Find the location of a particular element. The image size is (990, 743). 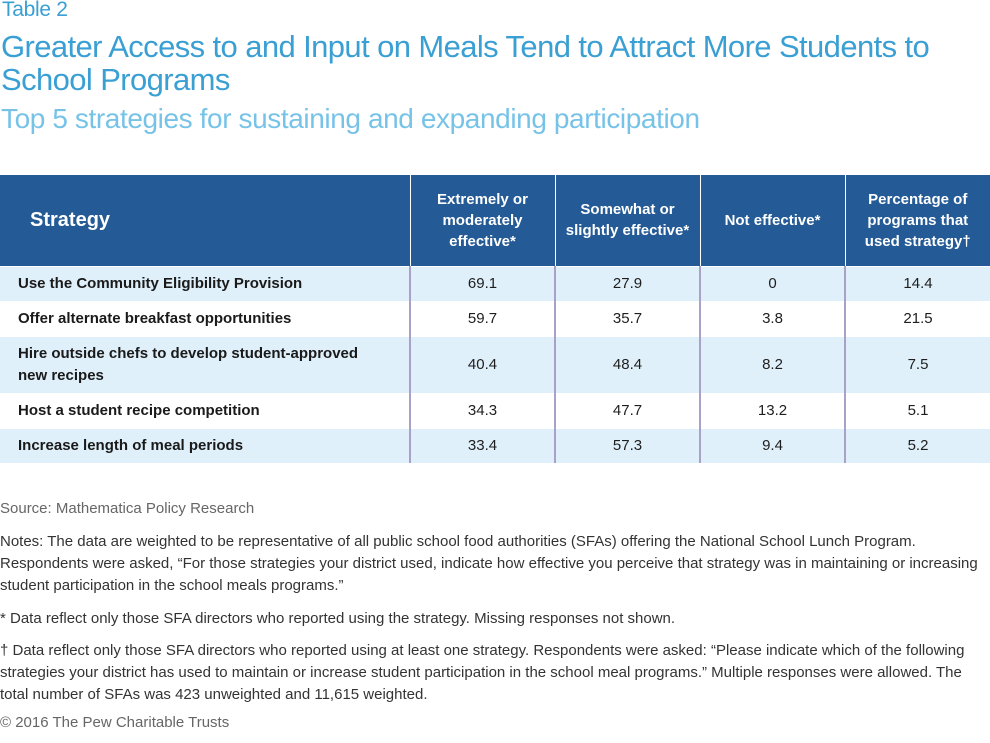

extremely-effective-cell: 69.1 is located at coordinates (482, 283).